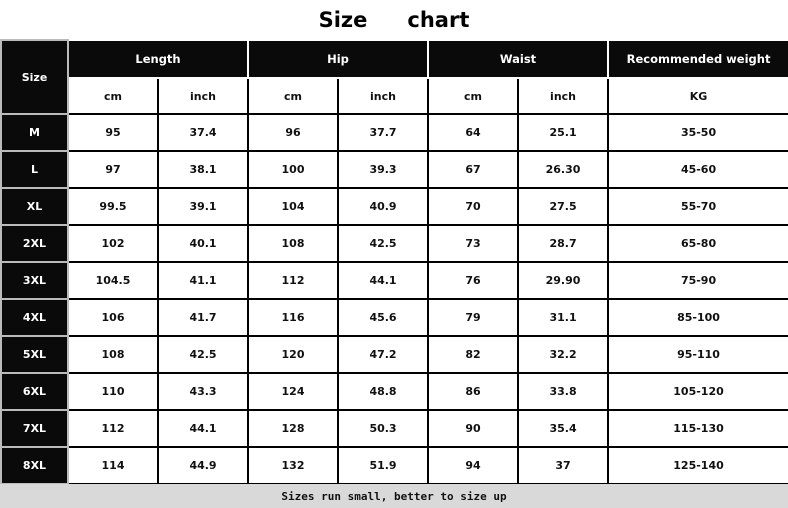 The height and width of the screenshot is (508, 788). What do you see at coordinates (383, 354) in the screenshot?
I see `cell-hip-inch: 47.2` at bounding box center [383, 354].